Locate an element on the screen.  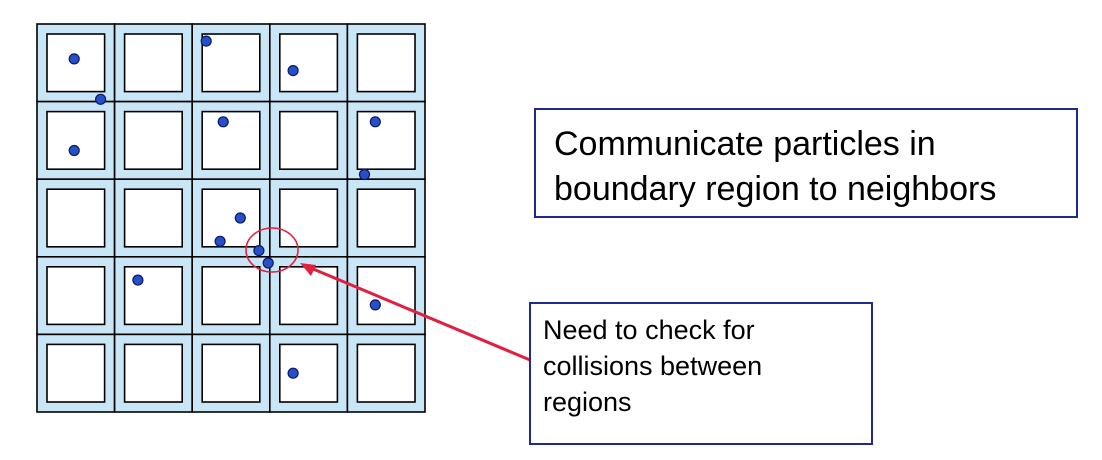
interior-square-r3-c0 is located at coordinates (76, 295).